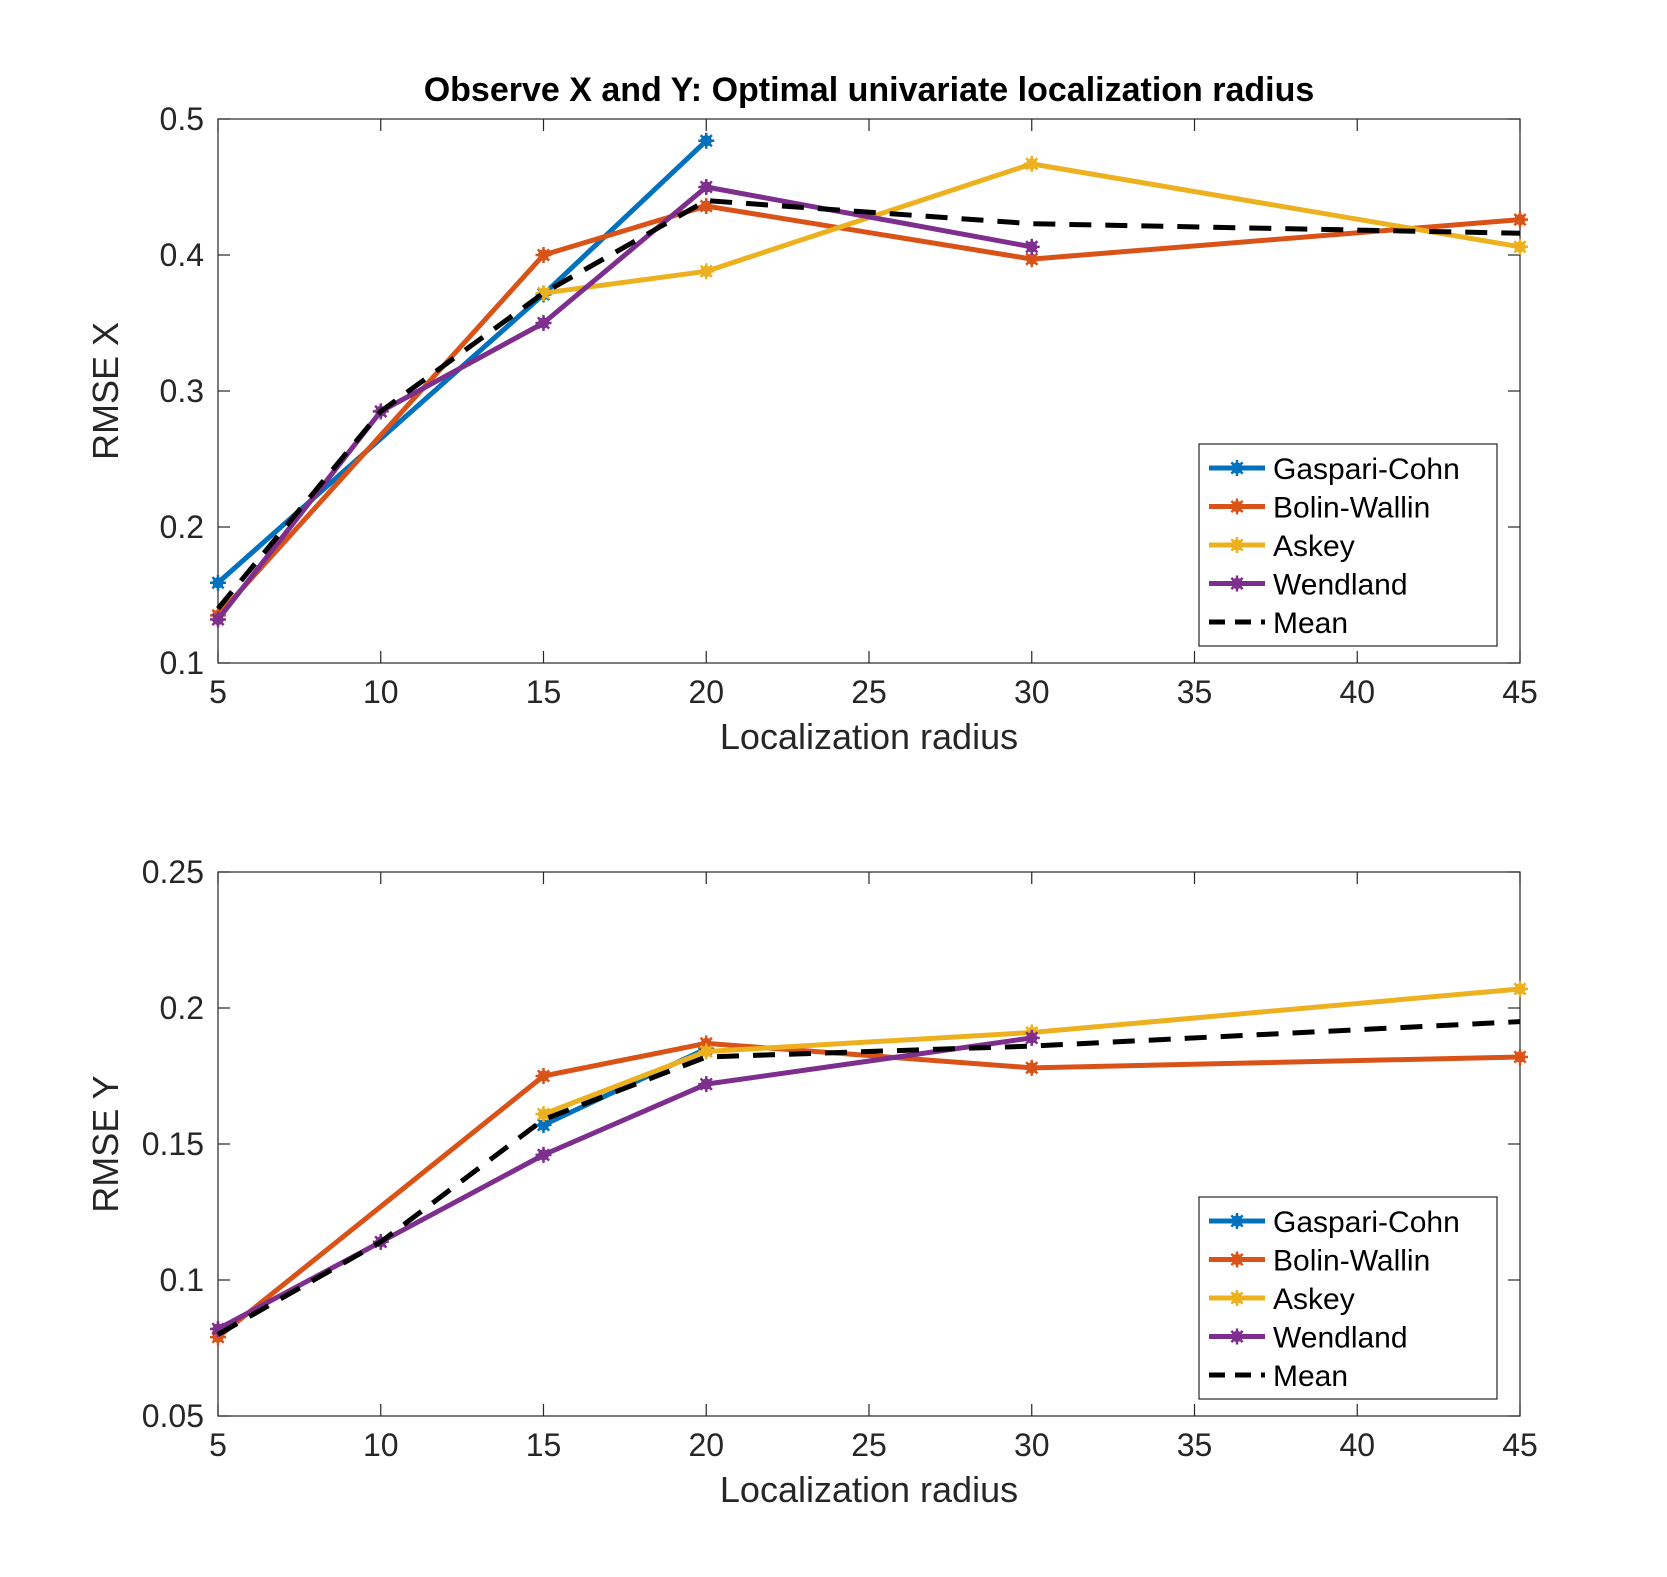 This screenshot has height=1577, width=1667. What do you see at coordinates (625, 403) in the screenshot?
I see `series-wendland` at bounding box center [625, 403].